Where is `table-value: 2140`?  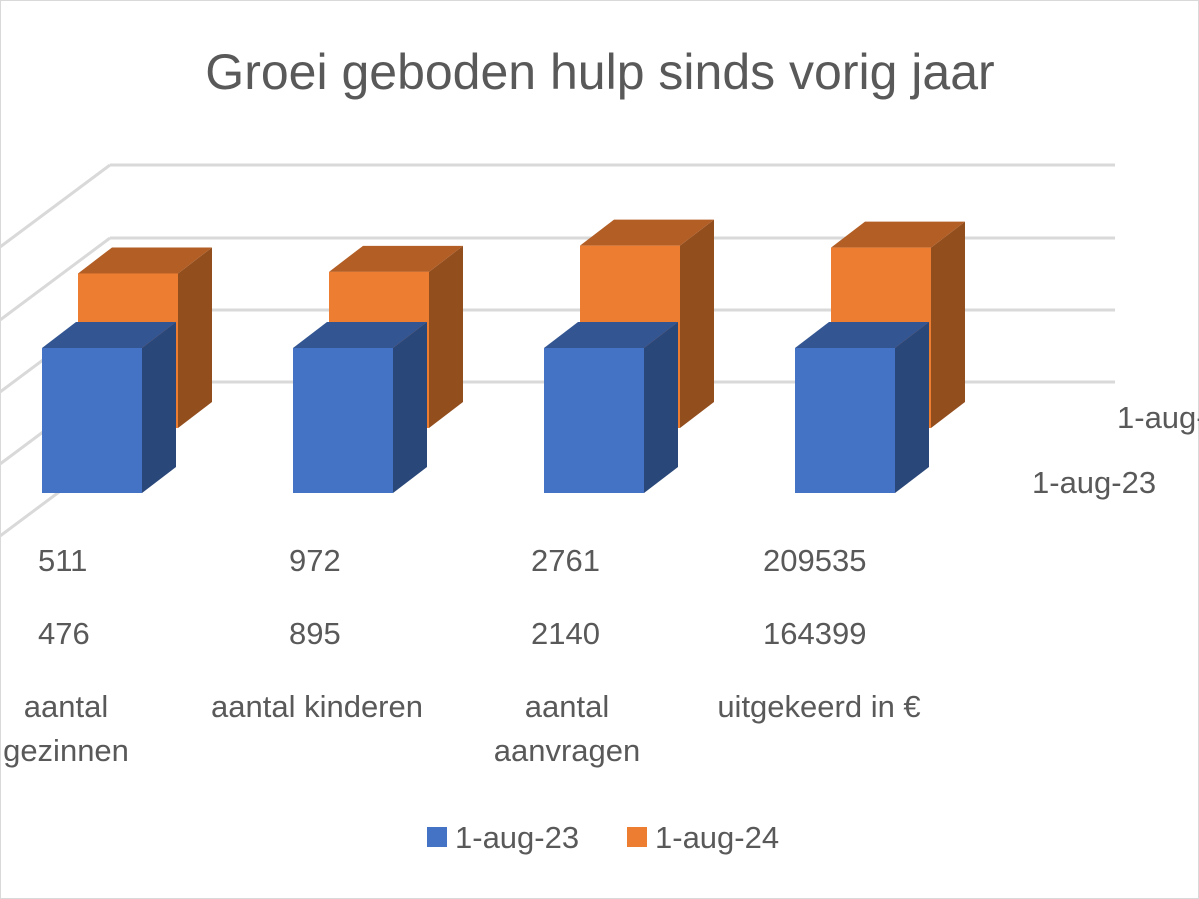 table-value: 2140 is located at coordinates (565, 633).